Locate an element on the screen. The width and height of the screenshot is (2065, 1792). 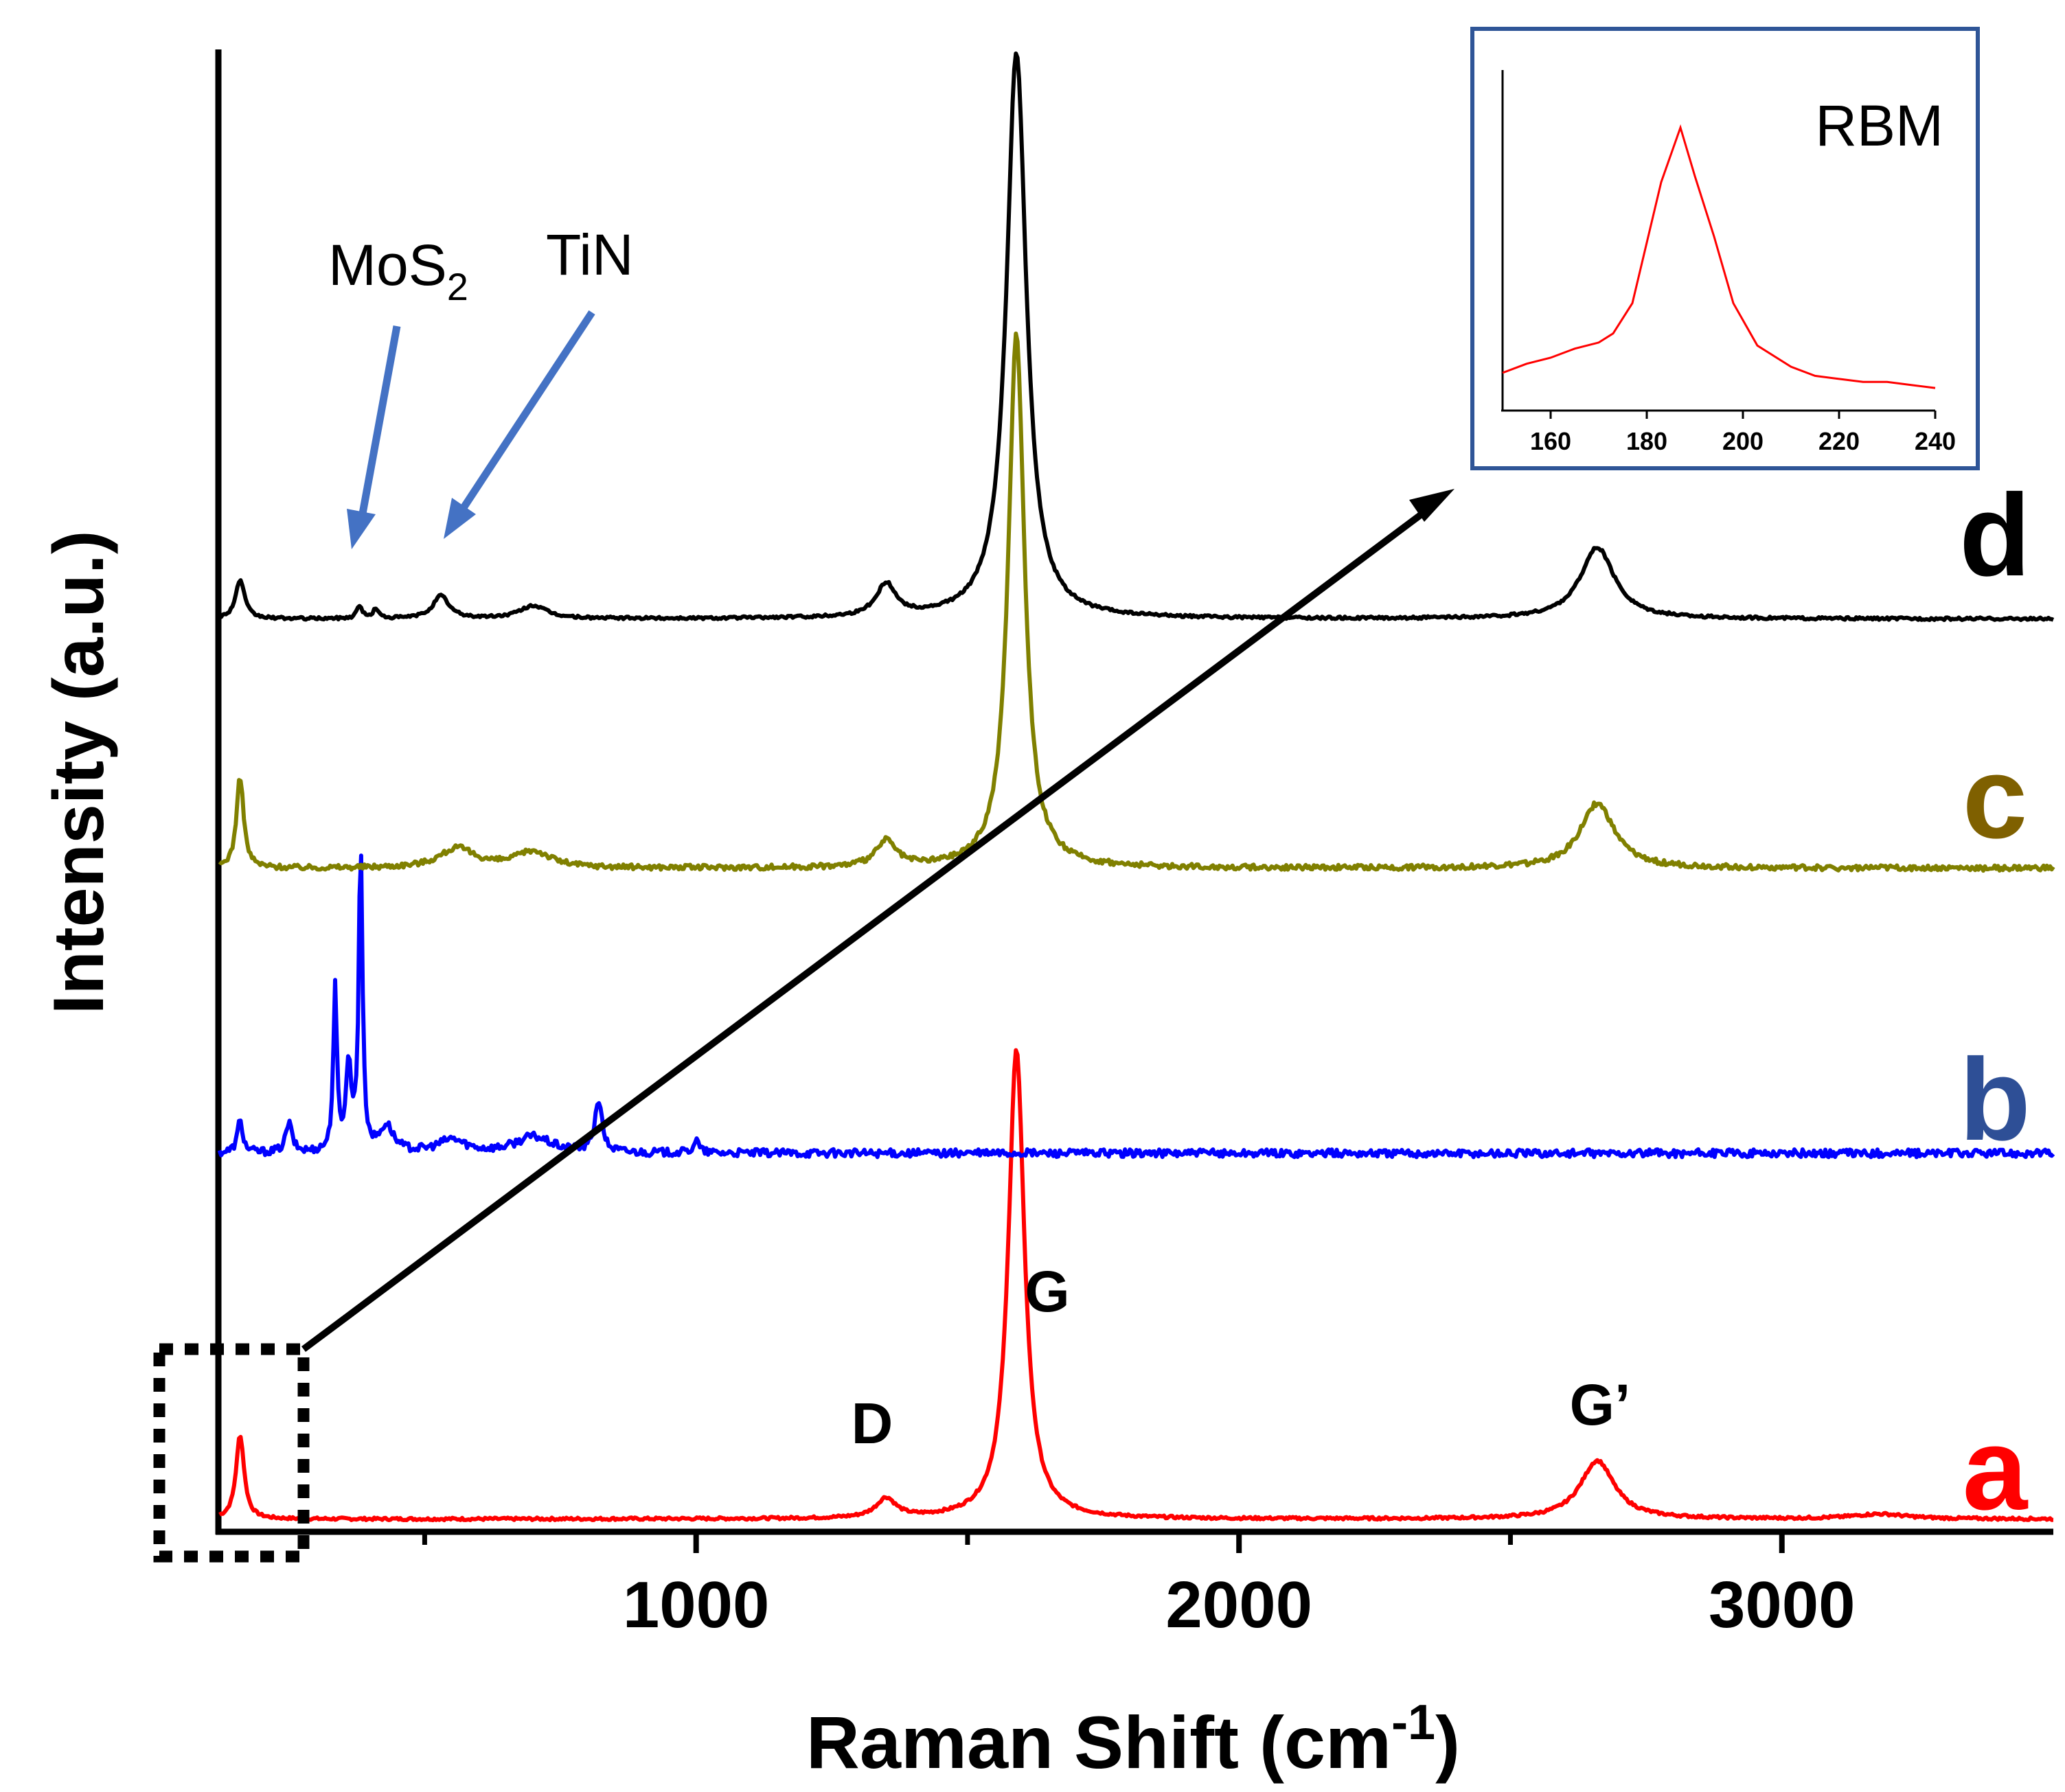
inset-x-tick-label: 220 is located at coordinates (1839, 441).